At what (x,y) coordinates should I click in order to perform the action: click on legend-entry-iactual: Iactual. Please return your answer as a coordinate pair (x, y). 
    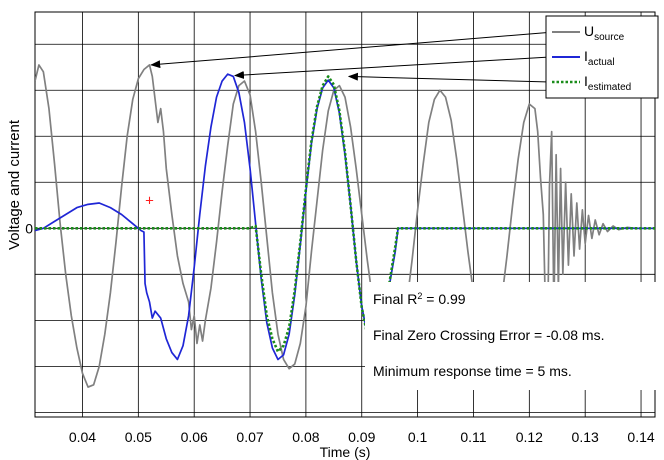
    Looking at the image, I should click on (583, 58).